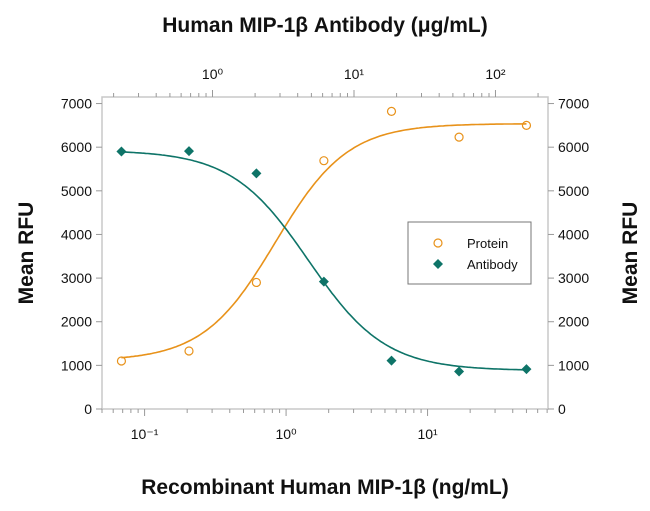 Image resolution: width=650 pixels, height=511 pixels. I want to click on x-tick-label: 10⁰, so click(286, 434).